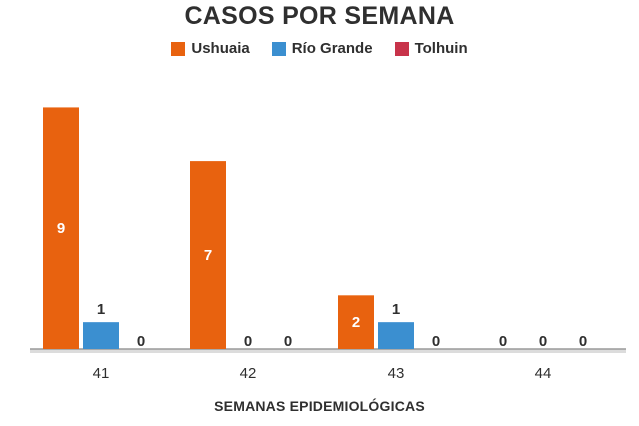 The width and height of the screenshot is (639, 426). What do you see at coordinates (436, 341) in the screenshot?
I see `data-label-tolhuin-week-43: 0` at bounding box center [436, 341].